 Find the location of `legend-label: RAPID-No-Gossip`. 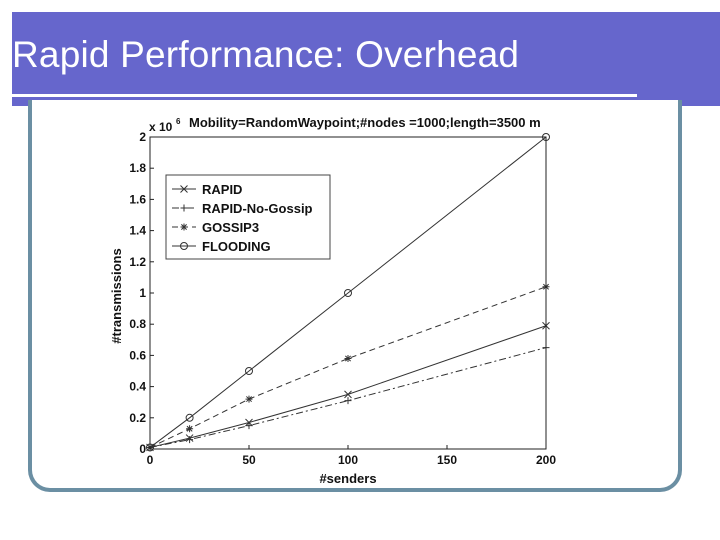

legend-label: RAPID-No-Gossip is located at coordinates (257, 208).